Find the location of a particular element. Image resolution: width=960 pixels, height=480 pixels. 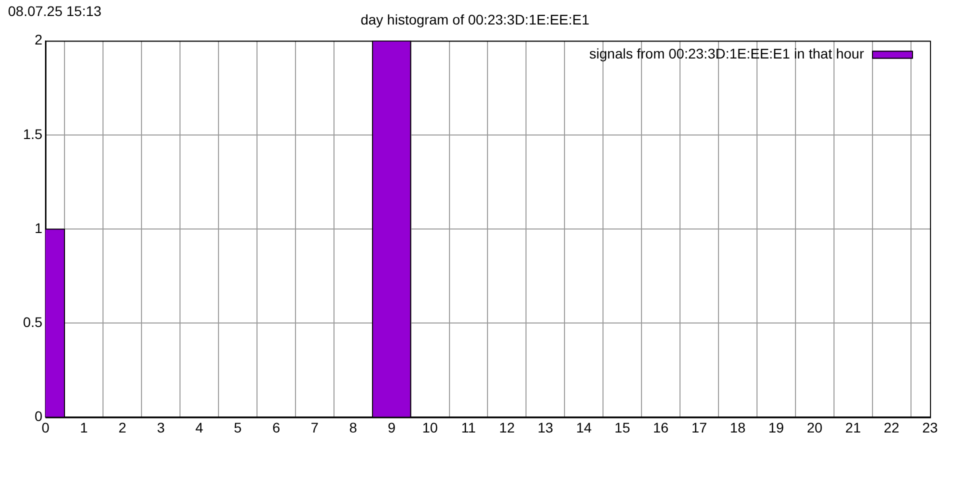

x-tick-label: 22 is located at coordinates (892, 427).